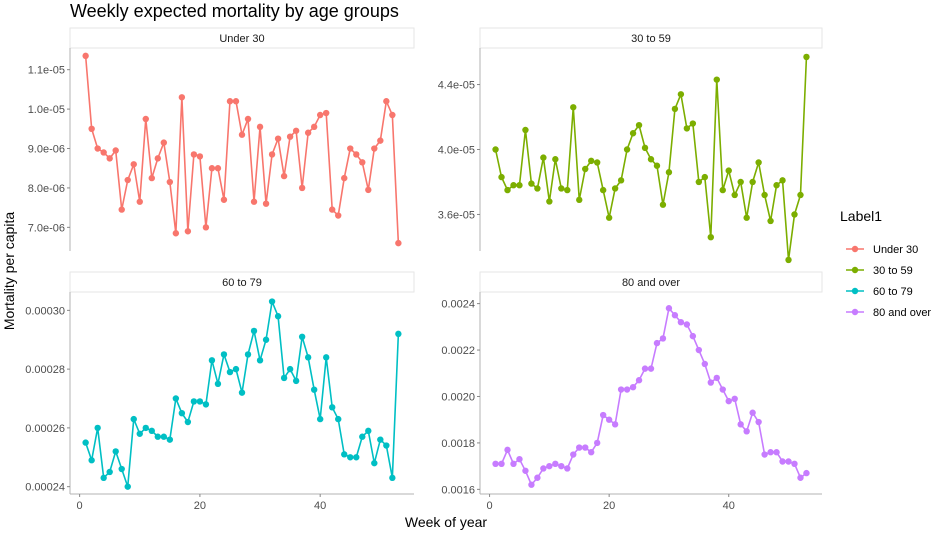 This screenshot has width=948, height=533. Describe the element at coordinates (651, 283) in the screenshot. I see `strip-label-80-and-over: 80 and over` at that location.